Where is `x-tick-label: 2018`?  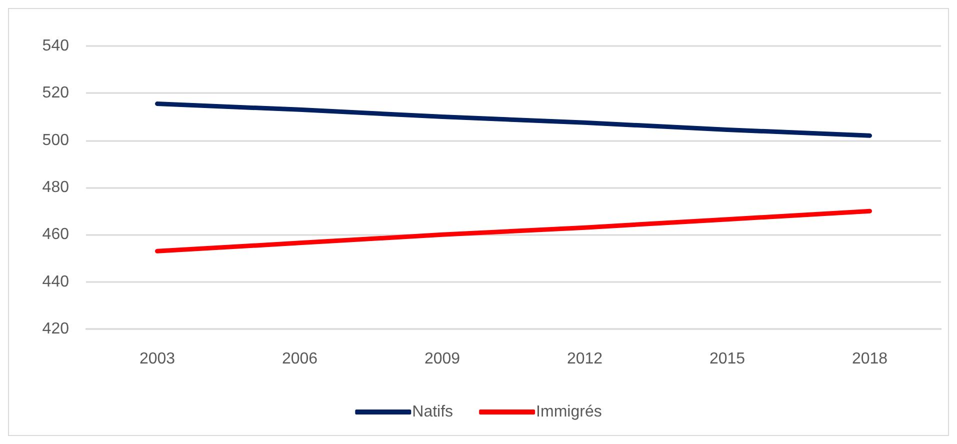
x-tick-label: 2018 is located at coordinates (870, 359).